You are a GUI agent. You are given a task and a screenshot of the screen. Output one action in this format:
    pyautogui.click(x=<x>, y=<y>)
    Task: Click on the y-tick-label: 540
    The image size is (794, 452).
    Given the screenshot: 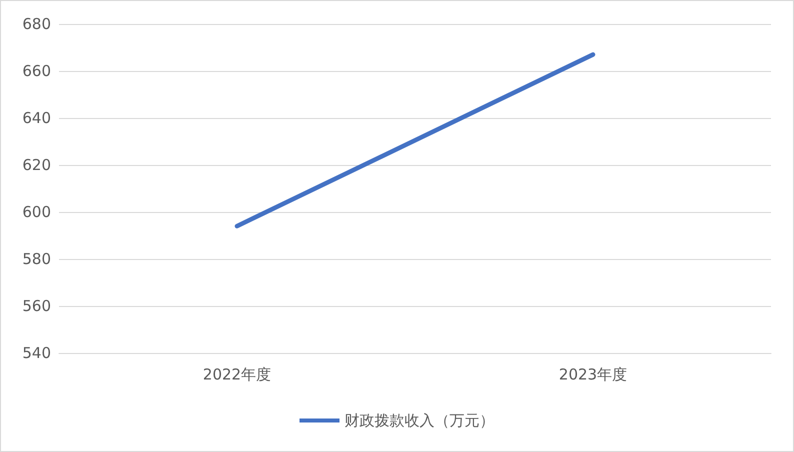 What is the action you would take?
    pyautogui.click(x=36, y=353)
    